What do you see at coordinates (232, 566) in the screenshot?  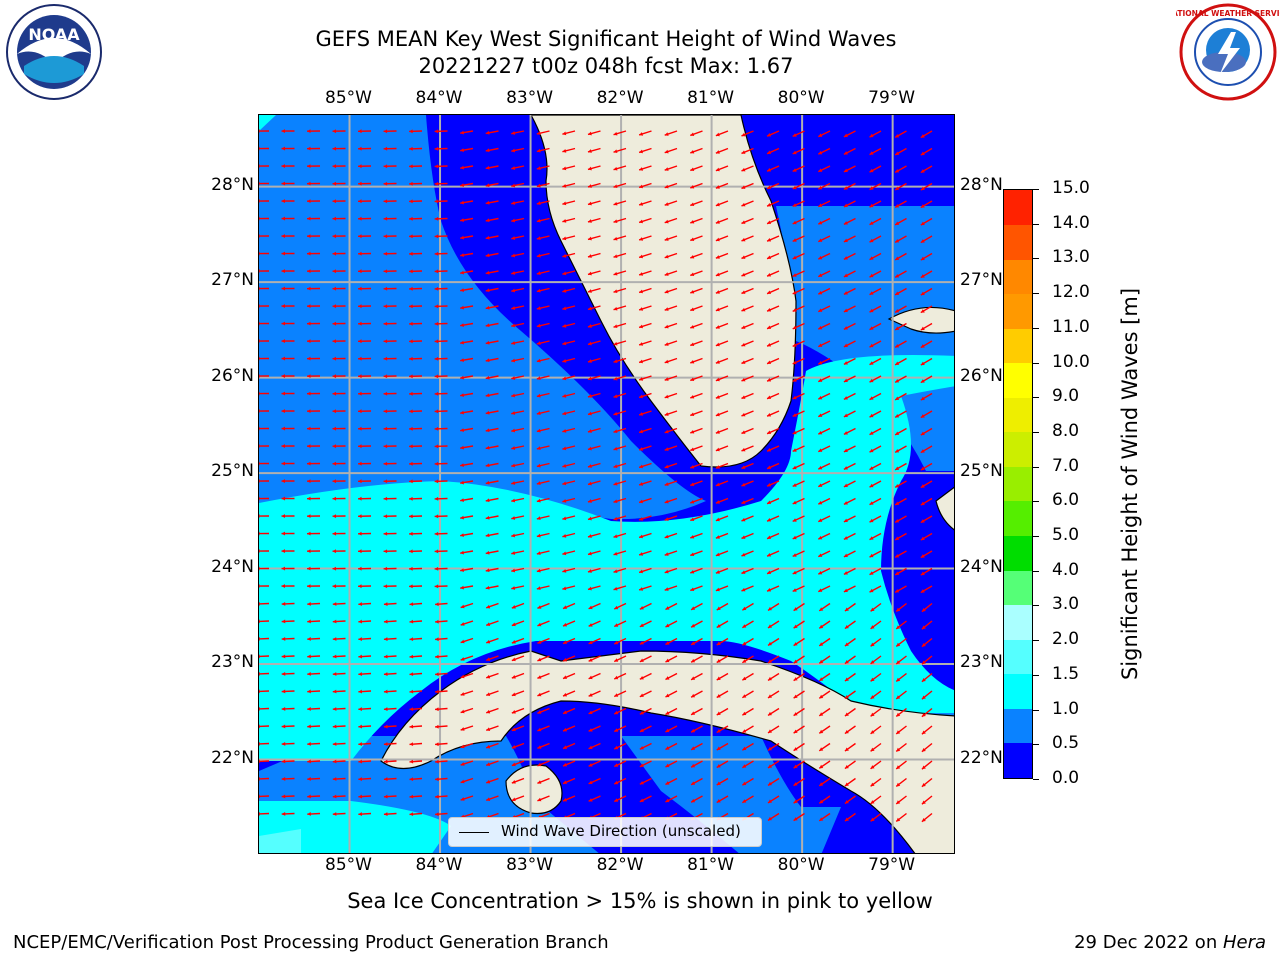 I see `lat-tick-left: 24°N` at bounding box center [232, 566].